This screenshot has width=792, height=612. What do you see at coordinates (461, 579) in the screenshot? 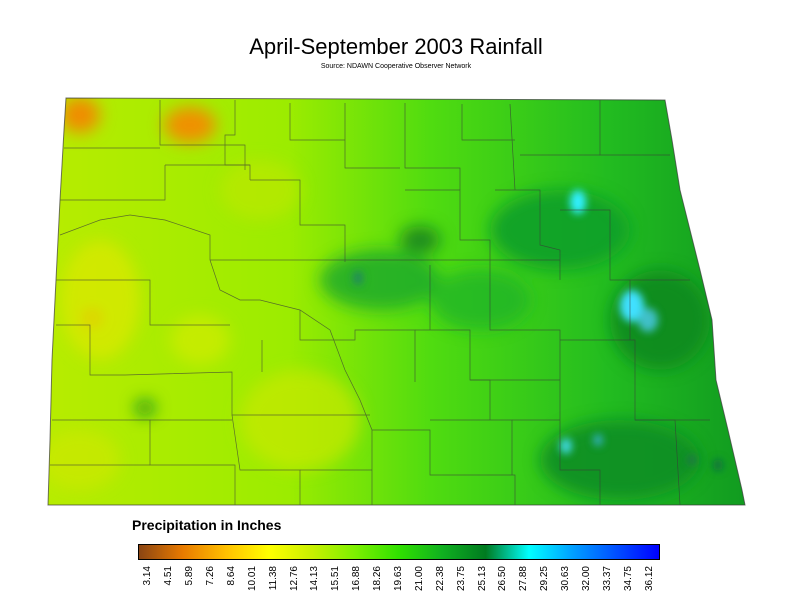
I see `legend-tick-label: 23.75` at bounding box center [461, 579].